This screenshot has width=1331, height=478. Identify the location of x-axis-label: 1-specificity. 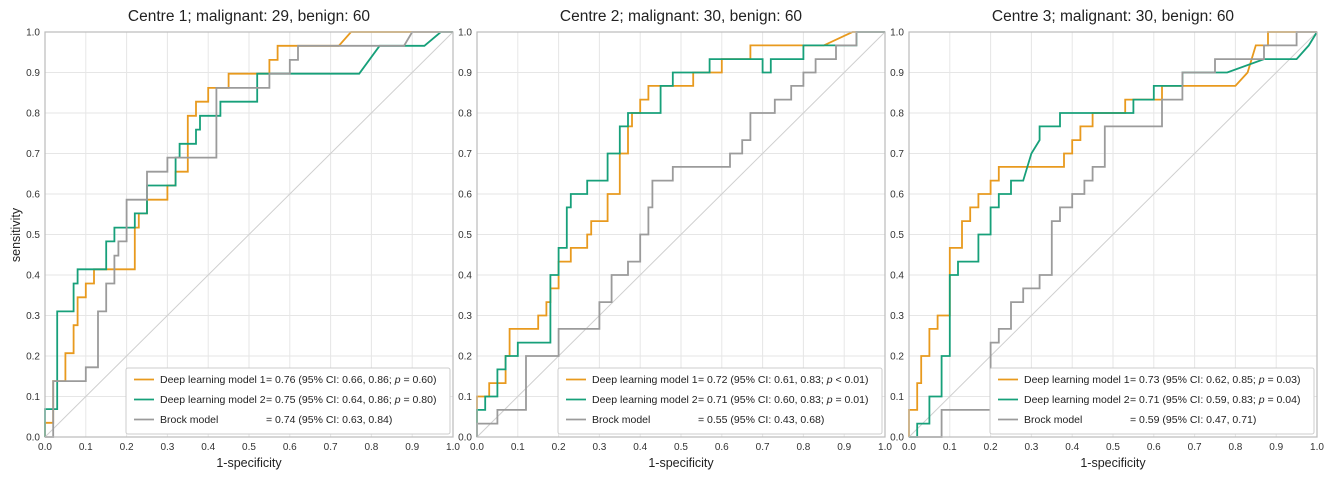
(681, 463).